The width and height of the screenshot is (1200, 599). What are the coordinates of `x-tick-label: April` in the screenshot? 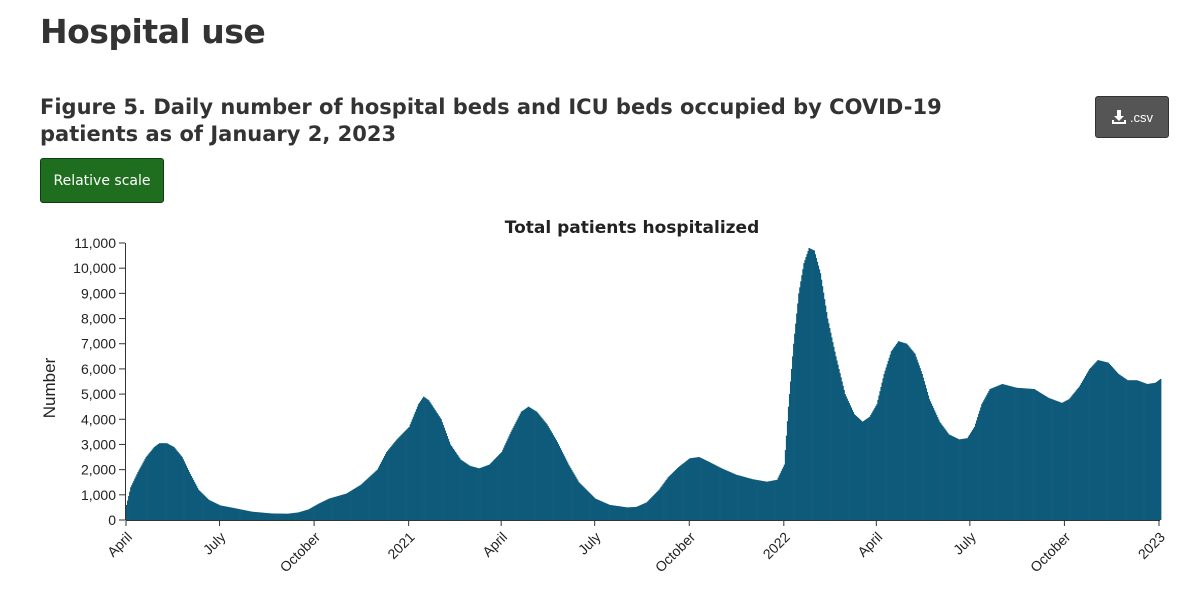 It's located at (494, 544).